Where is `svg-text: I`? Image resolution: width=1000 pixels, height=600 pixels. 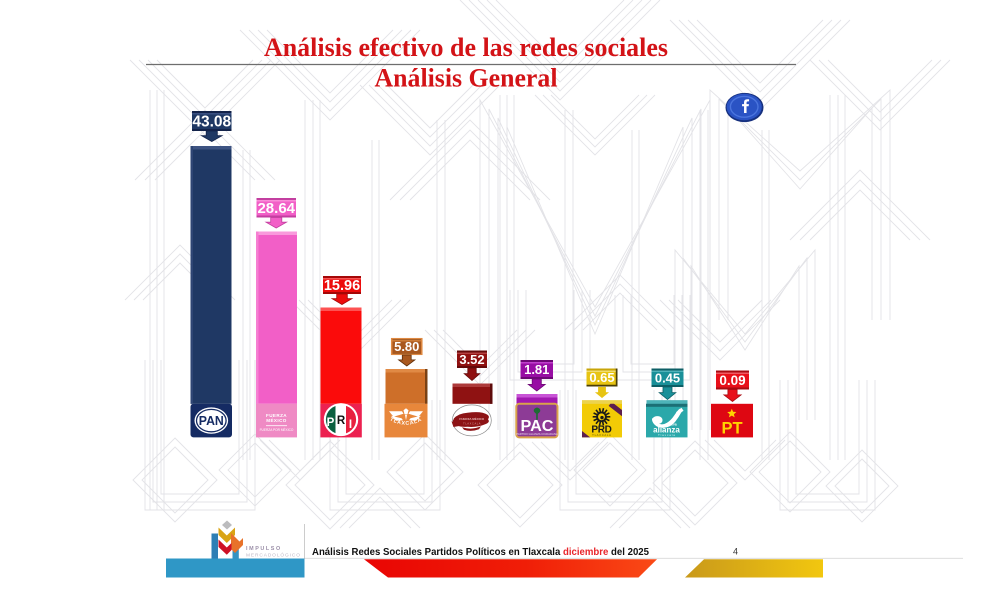 svg-text: I is located at coordinates (350, 425).